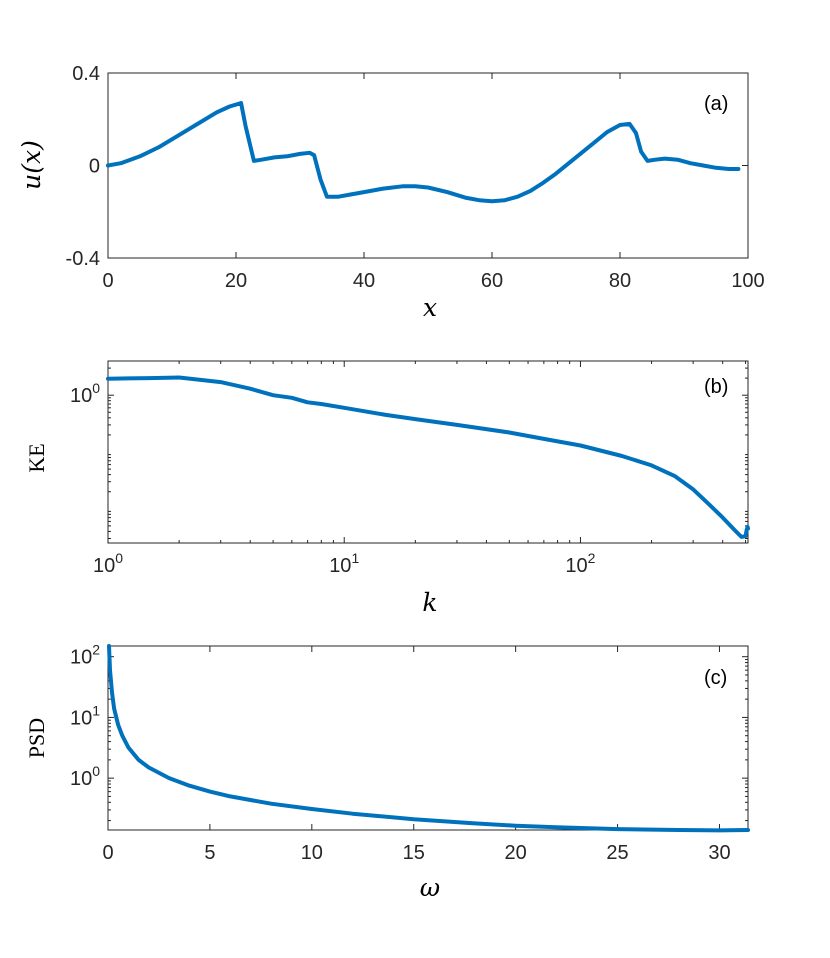 The width and height of the screenshot is (830, 958). I want to click on y-tick-label-c: 10¹, so click(85, 715).